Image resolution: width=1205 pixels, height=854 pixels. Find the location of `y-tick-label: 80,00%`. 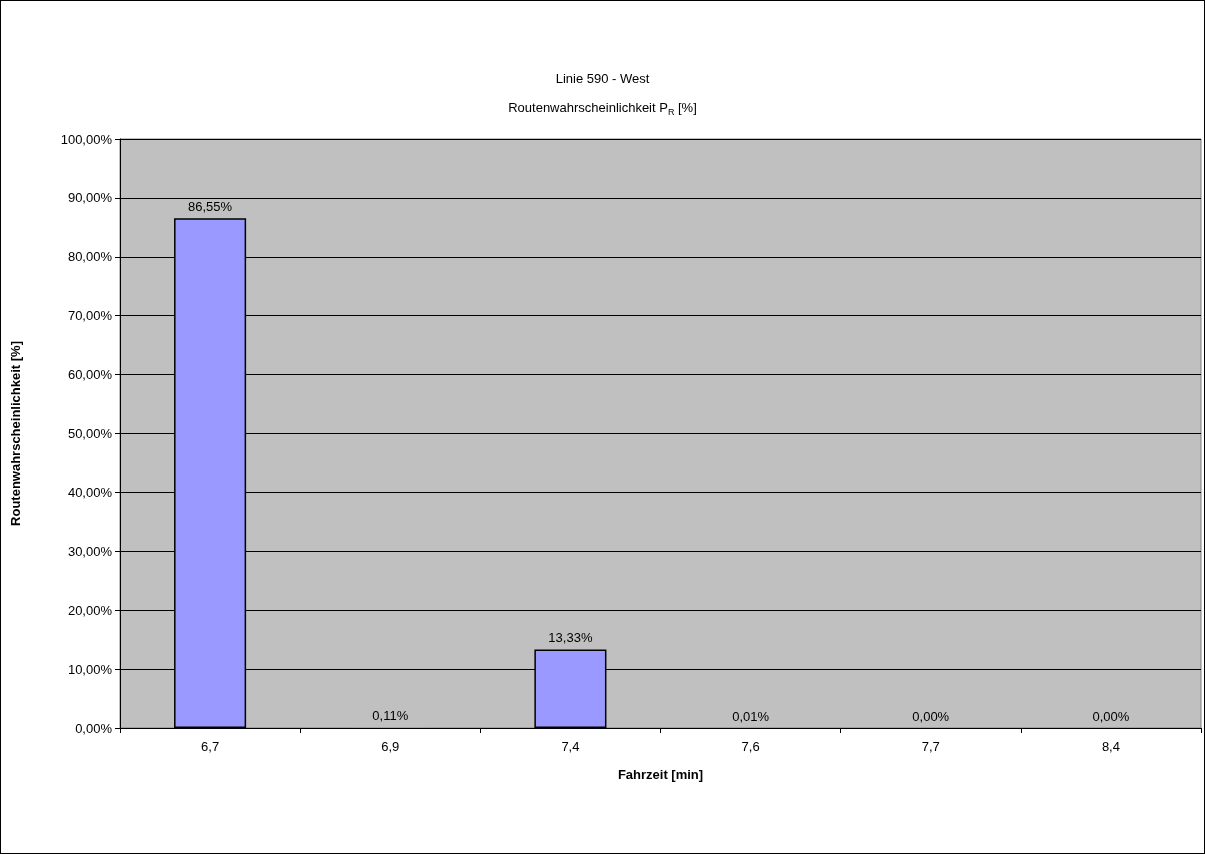

y-tick-label: 80,00% is located at coordinates (90, 257).